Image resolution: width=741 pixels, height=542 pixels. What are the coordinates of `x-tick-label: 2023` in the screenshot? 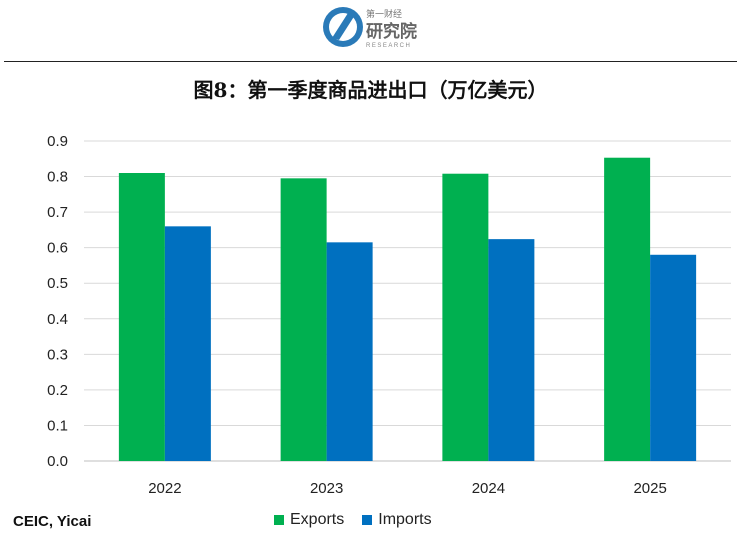 It's located at (326, 488).